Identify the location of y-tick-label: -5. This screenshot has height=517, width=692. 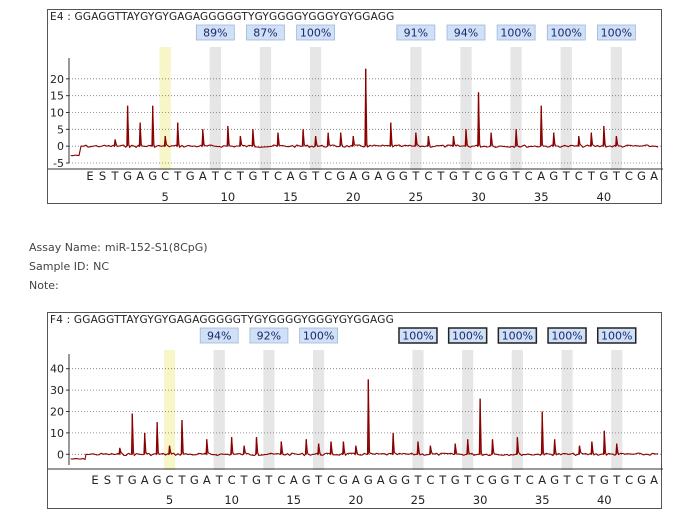
(58, 163).